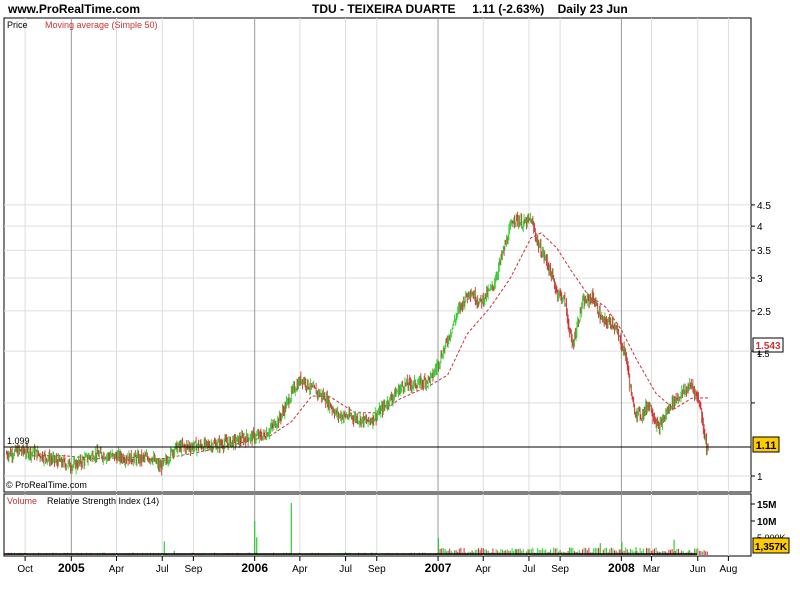  What do you see at coordinates (764, 312) in the screenshot?
I see `price-tick-label: 2.5` at bounding box center [764, 312].